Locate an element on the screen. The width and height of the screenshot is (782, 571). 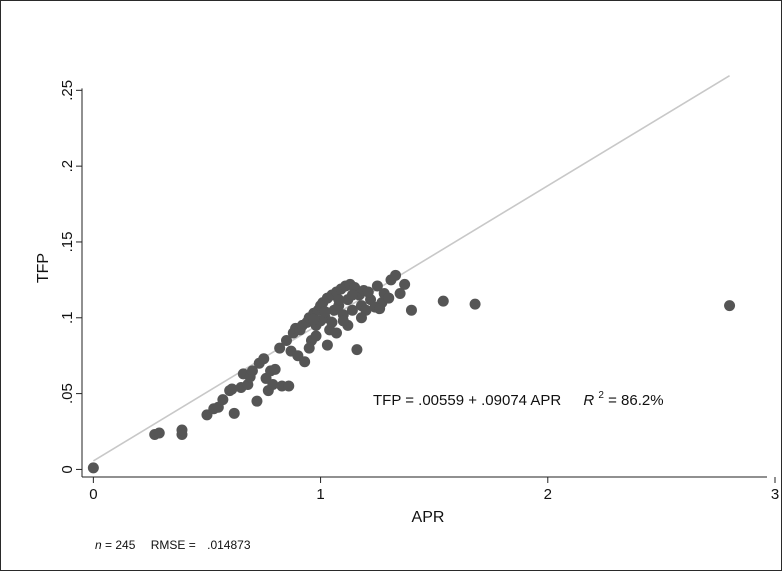
sample-stats-footnote: n = 245 RMSE = .014873 is located at coordinates (173, 545).